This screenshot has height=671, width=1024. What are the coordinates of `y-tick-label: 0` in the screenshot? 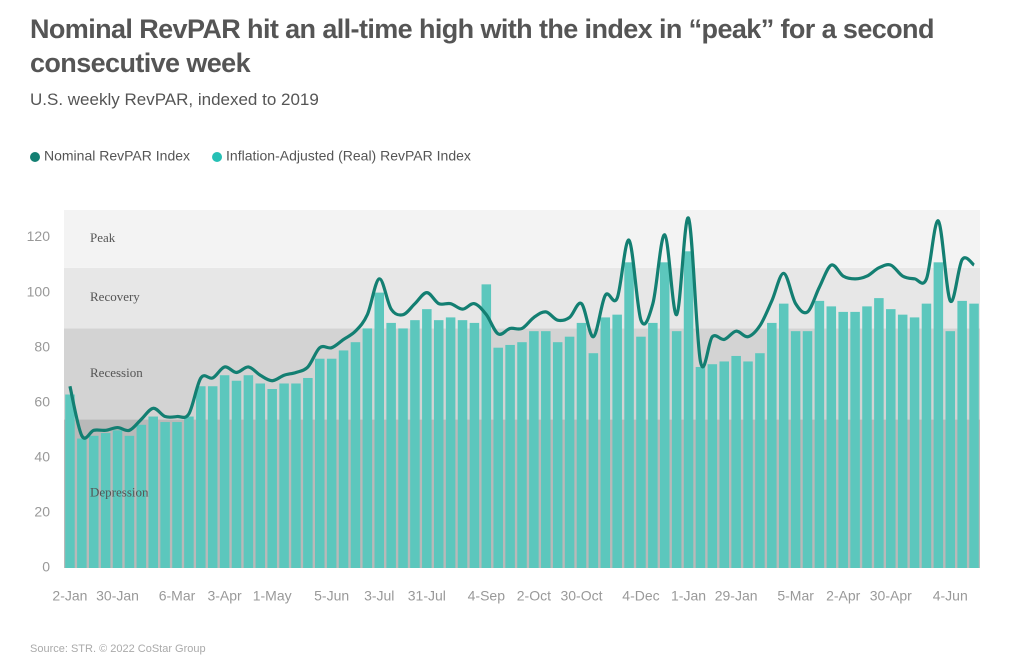 It's located at (46, 567).